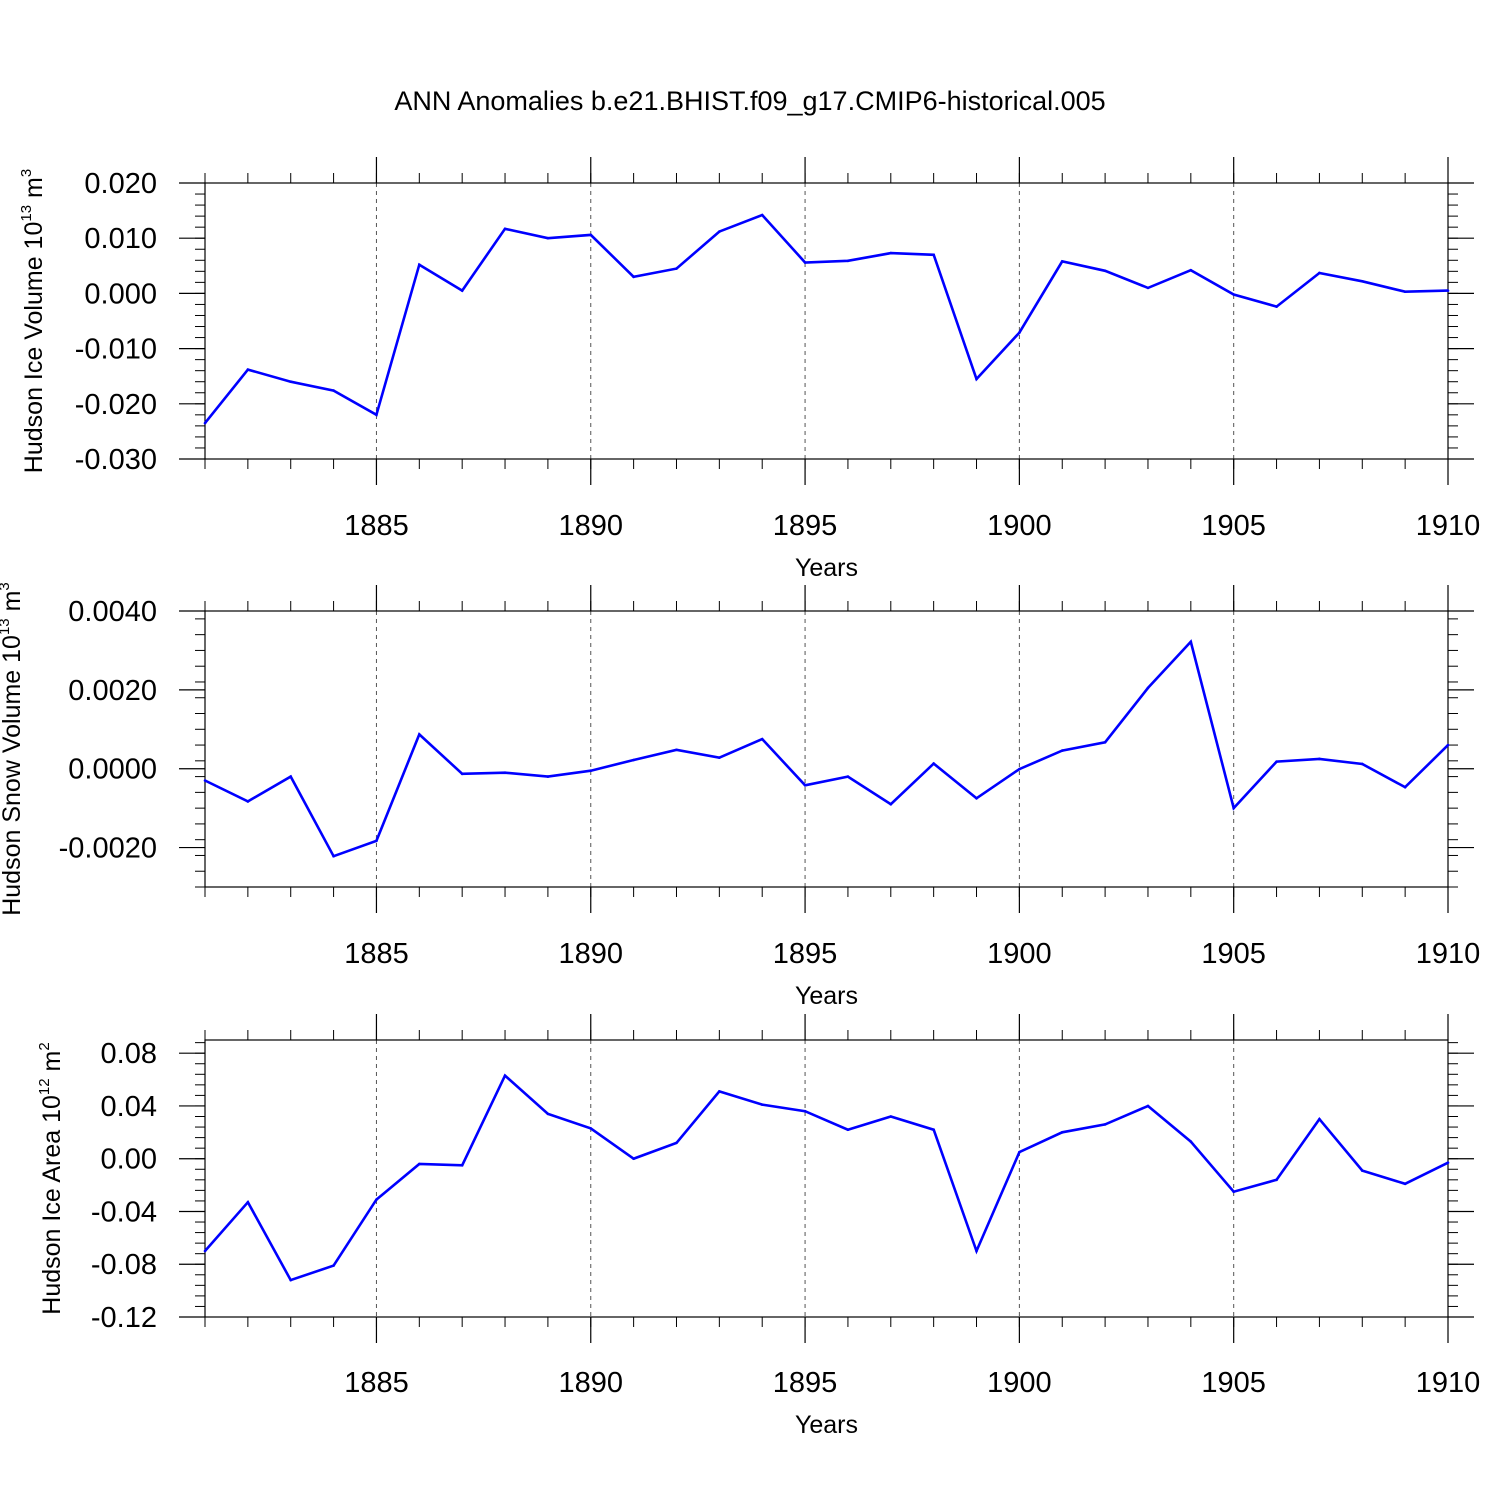 The image size is (1500, 1500). I want to click on series-line, so click(826, 318).